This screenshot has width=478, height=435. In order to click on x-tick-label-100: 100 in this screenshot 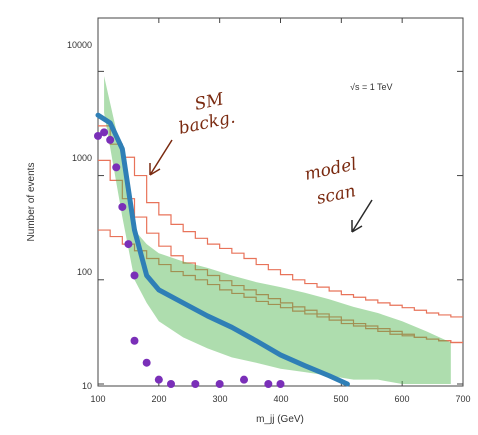, I will do `click(97, 399)`.